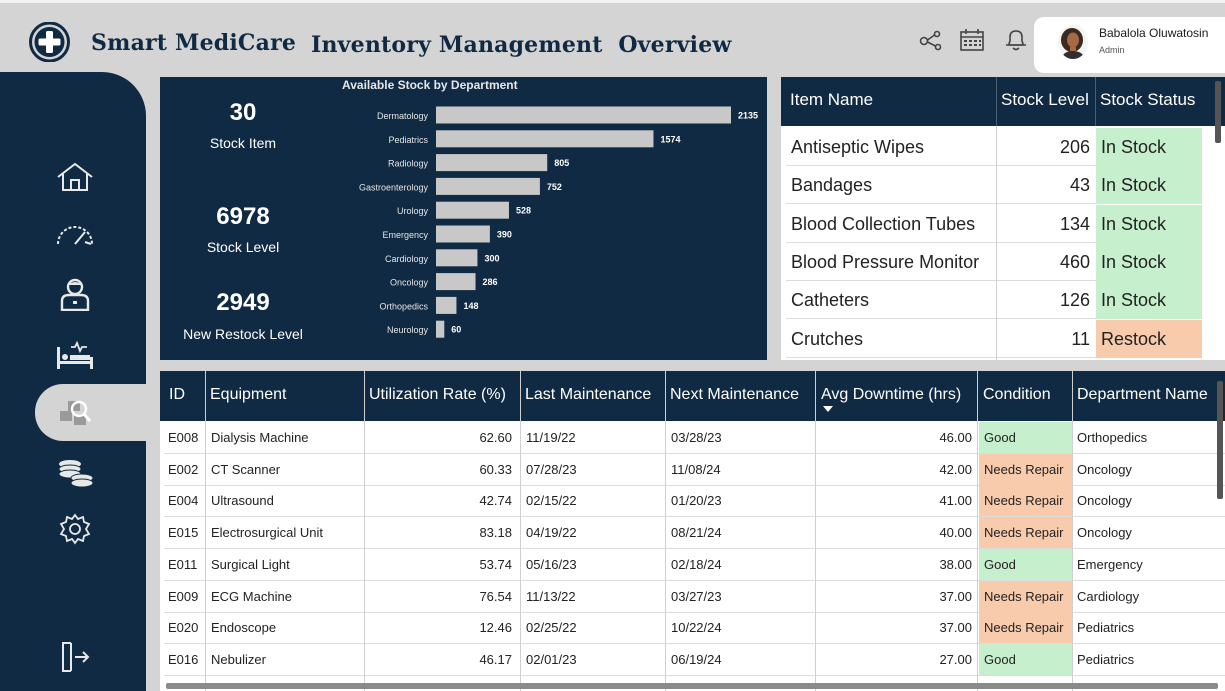  Describe the element at coordinates (75, 356) in the screenshot. I see `nav-beds` at that location.